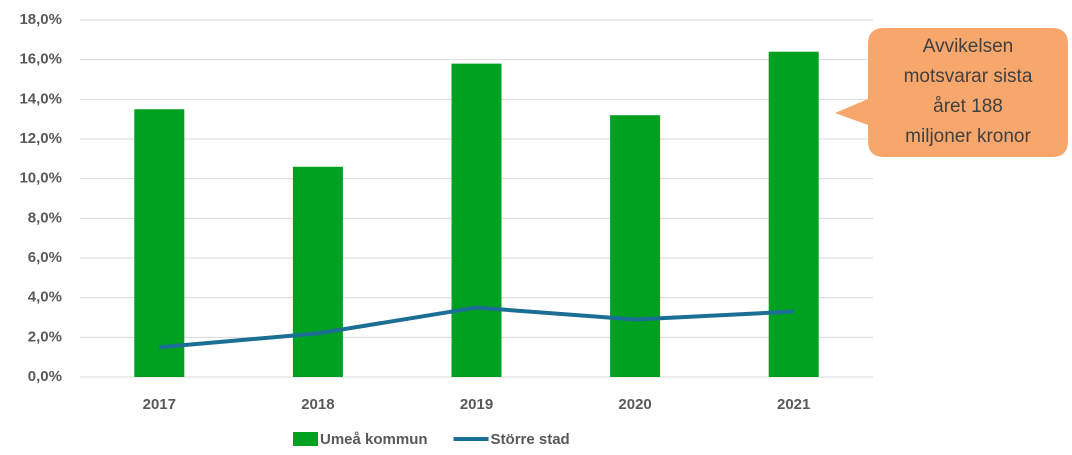 The image size is (1072, 455). What do you see at coordinates (530, 439) in the screenshot?
I see `legend-label: Större stad` at bounding box center [530, 439].